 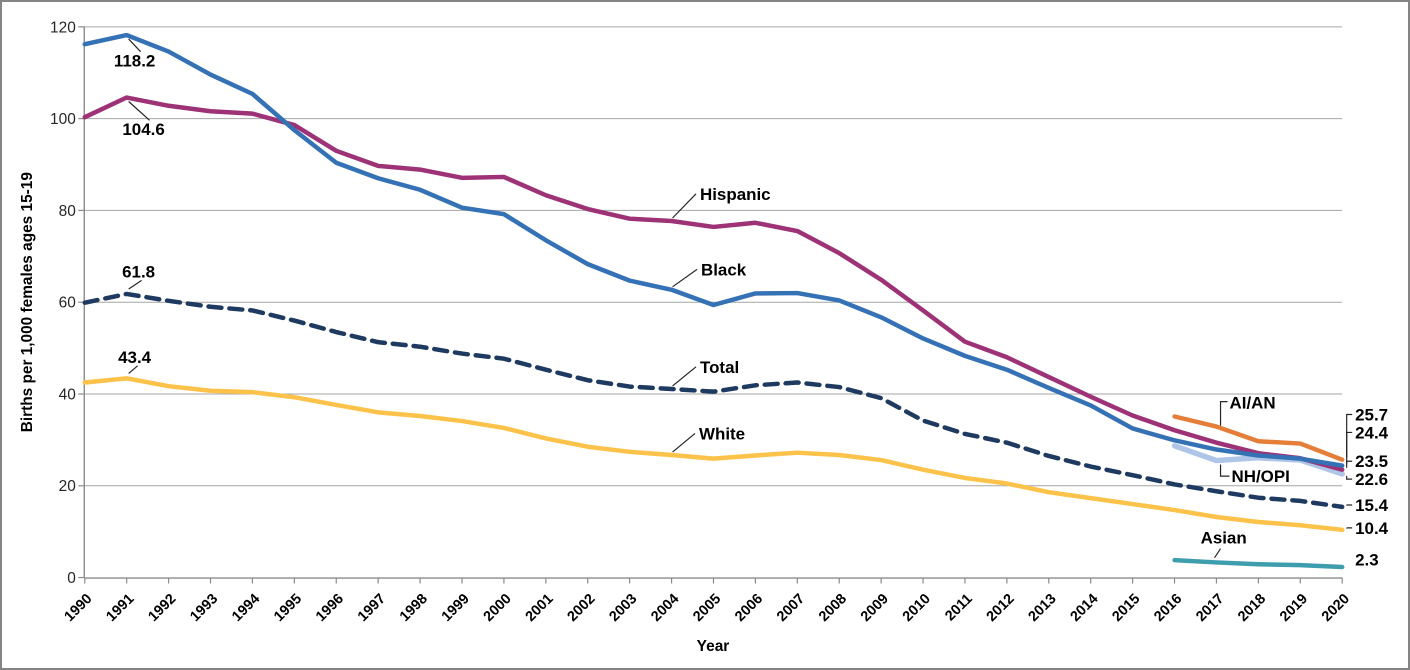 I want to click on series-label-total: Total, so click(x=719, y=367).